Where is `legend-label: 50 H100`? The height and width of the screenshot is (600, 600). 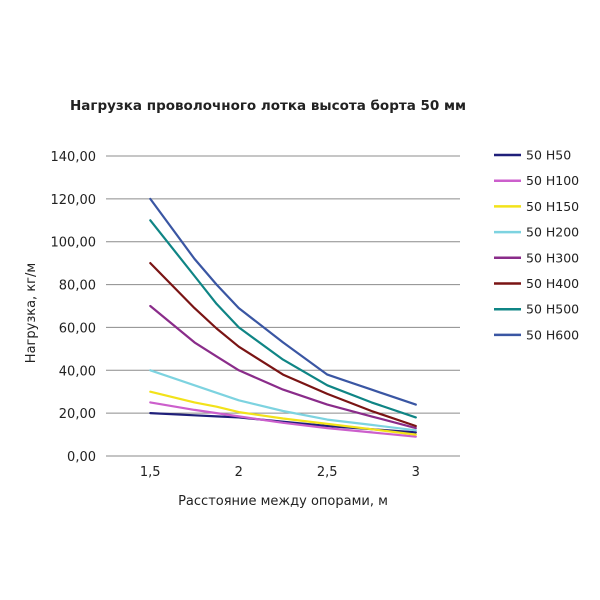 legend-label: 50 H100 is located at coordinates (552, 180).